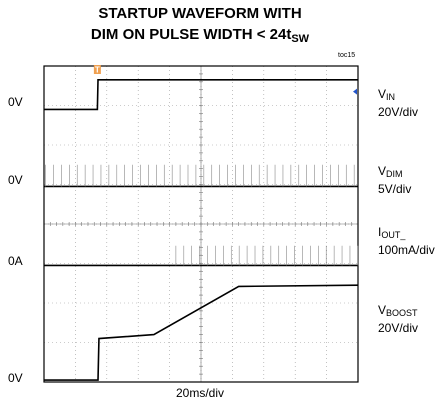 The image size is (445, 410). I want to click on figure-tag: toc15, so click(347, 55).